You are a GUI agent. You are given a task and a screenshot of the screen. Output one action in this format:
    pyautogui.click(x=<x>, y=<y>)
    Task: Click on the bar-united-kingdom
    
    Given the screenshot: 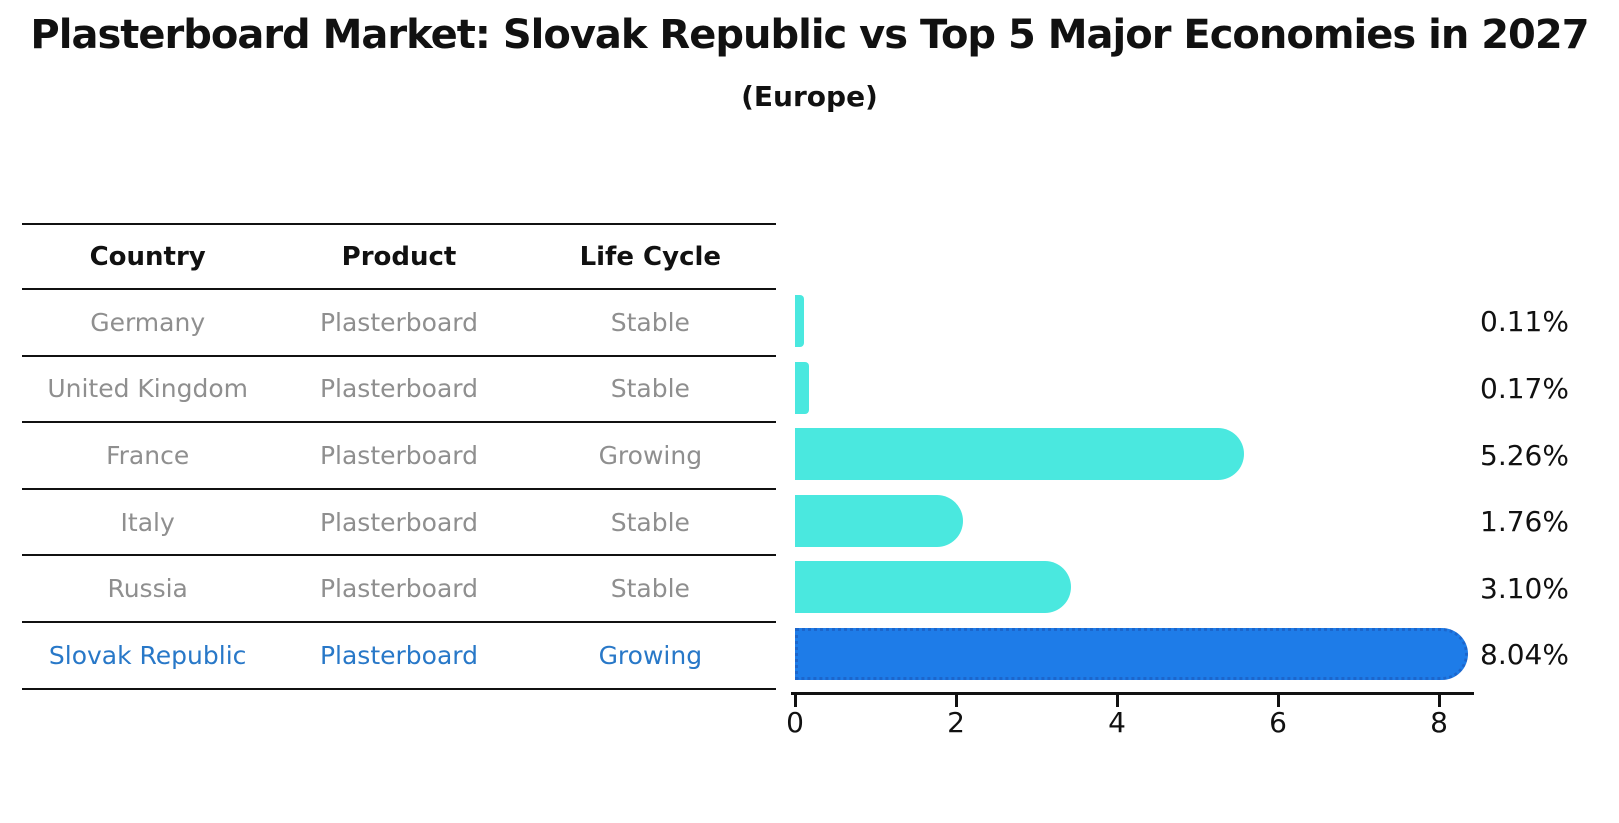 What is the action you would take?
    pyautogui.click(x=802, y=387)
    